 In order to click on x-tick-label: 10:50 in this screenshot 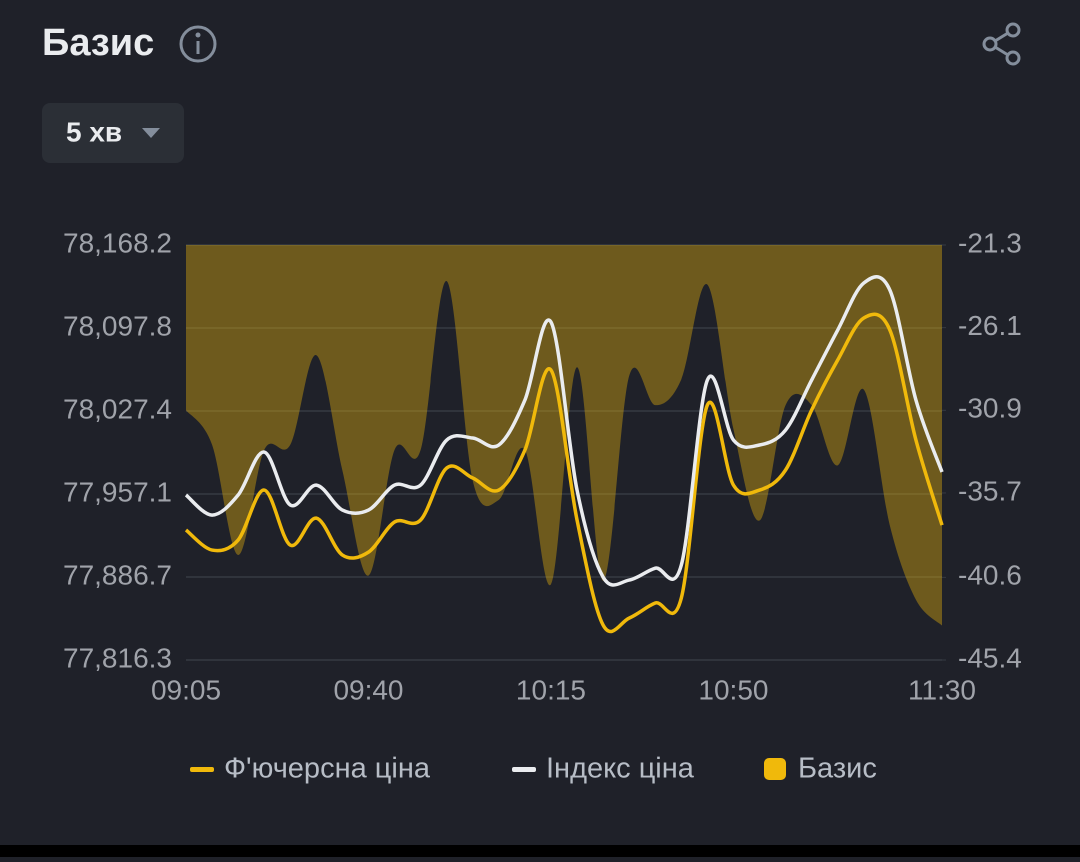, I will do `click(733, 689)`.